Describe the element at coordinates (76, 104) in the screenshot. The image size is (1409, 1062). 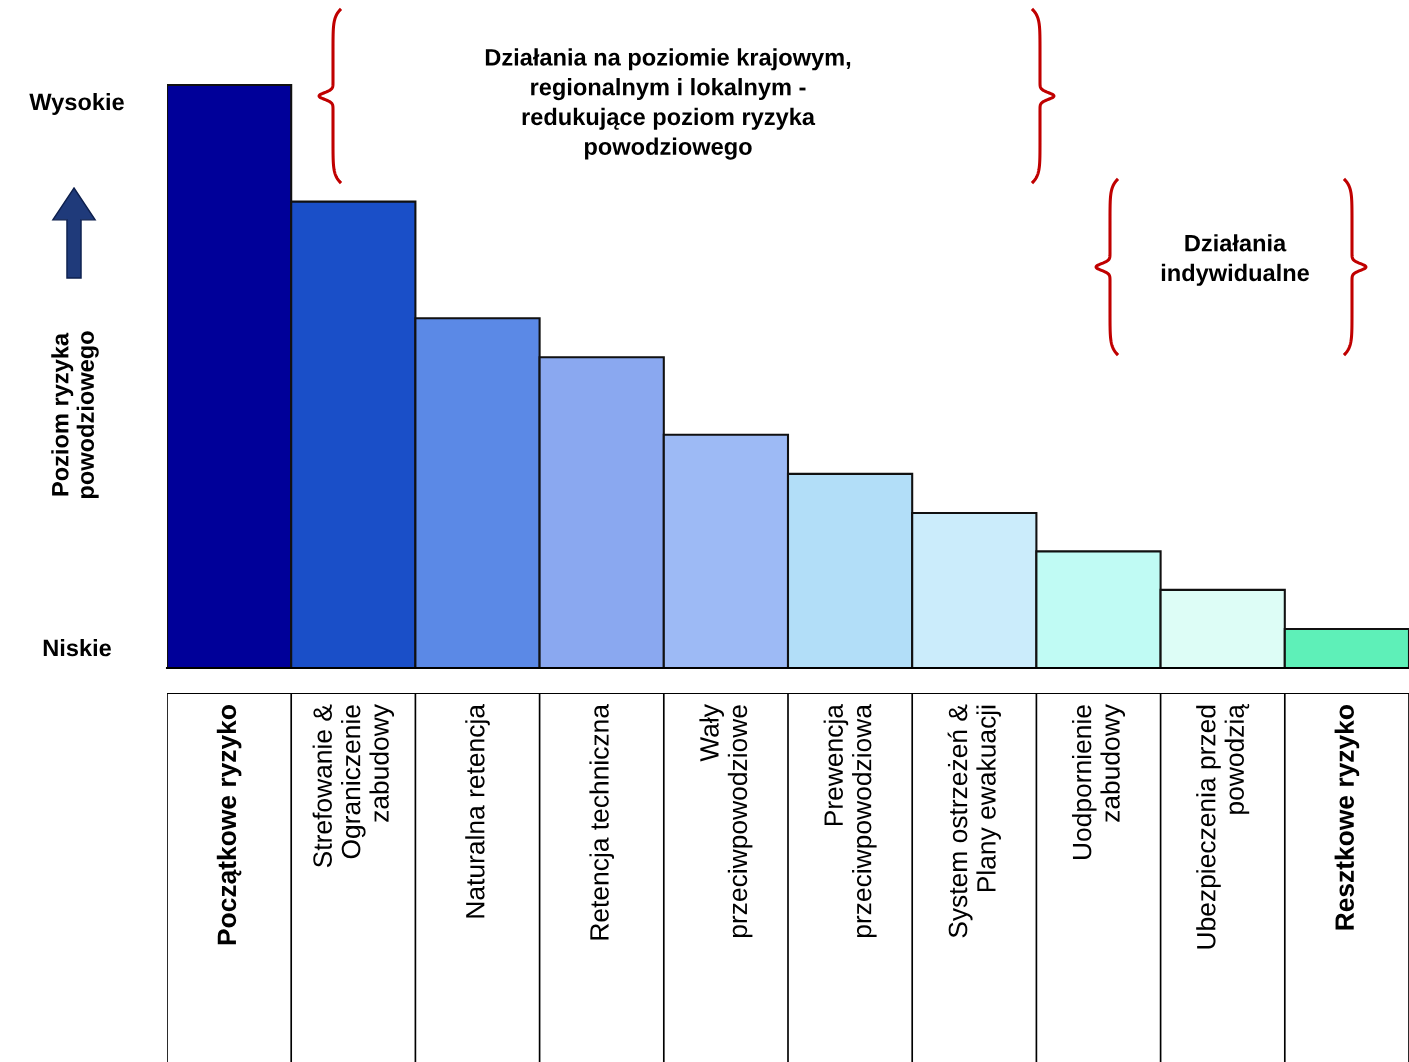
I see `text: Wysokie` at that location.